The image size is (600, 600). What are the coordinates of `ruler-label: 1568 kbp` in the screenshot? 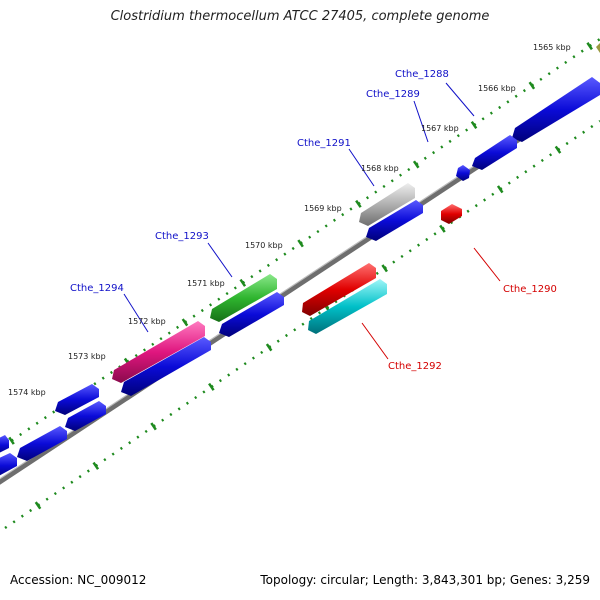 It's located at (380, 168).